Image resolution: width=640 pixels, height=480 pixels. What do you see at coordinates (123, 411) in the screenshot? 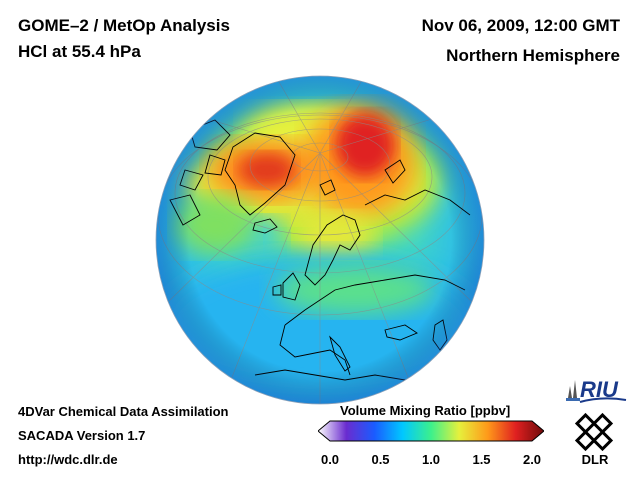
I see `footer-line-1: 4DVar Chemical Data Assimilation` at bounding box center [123, 411].